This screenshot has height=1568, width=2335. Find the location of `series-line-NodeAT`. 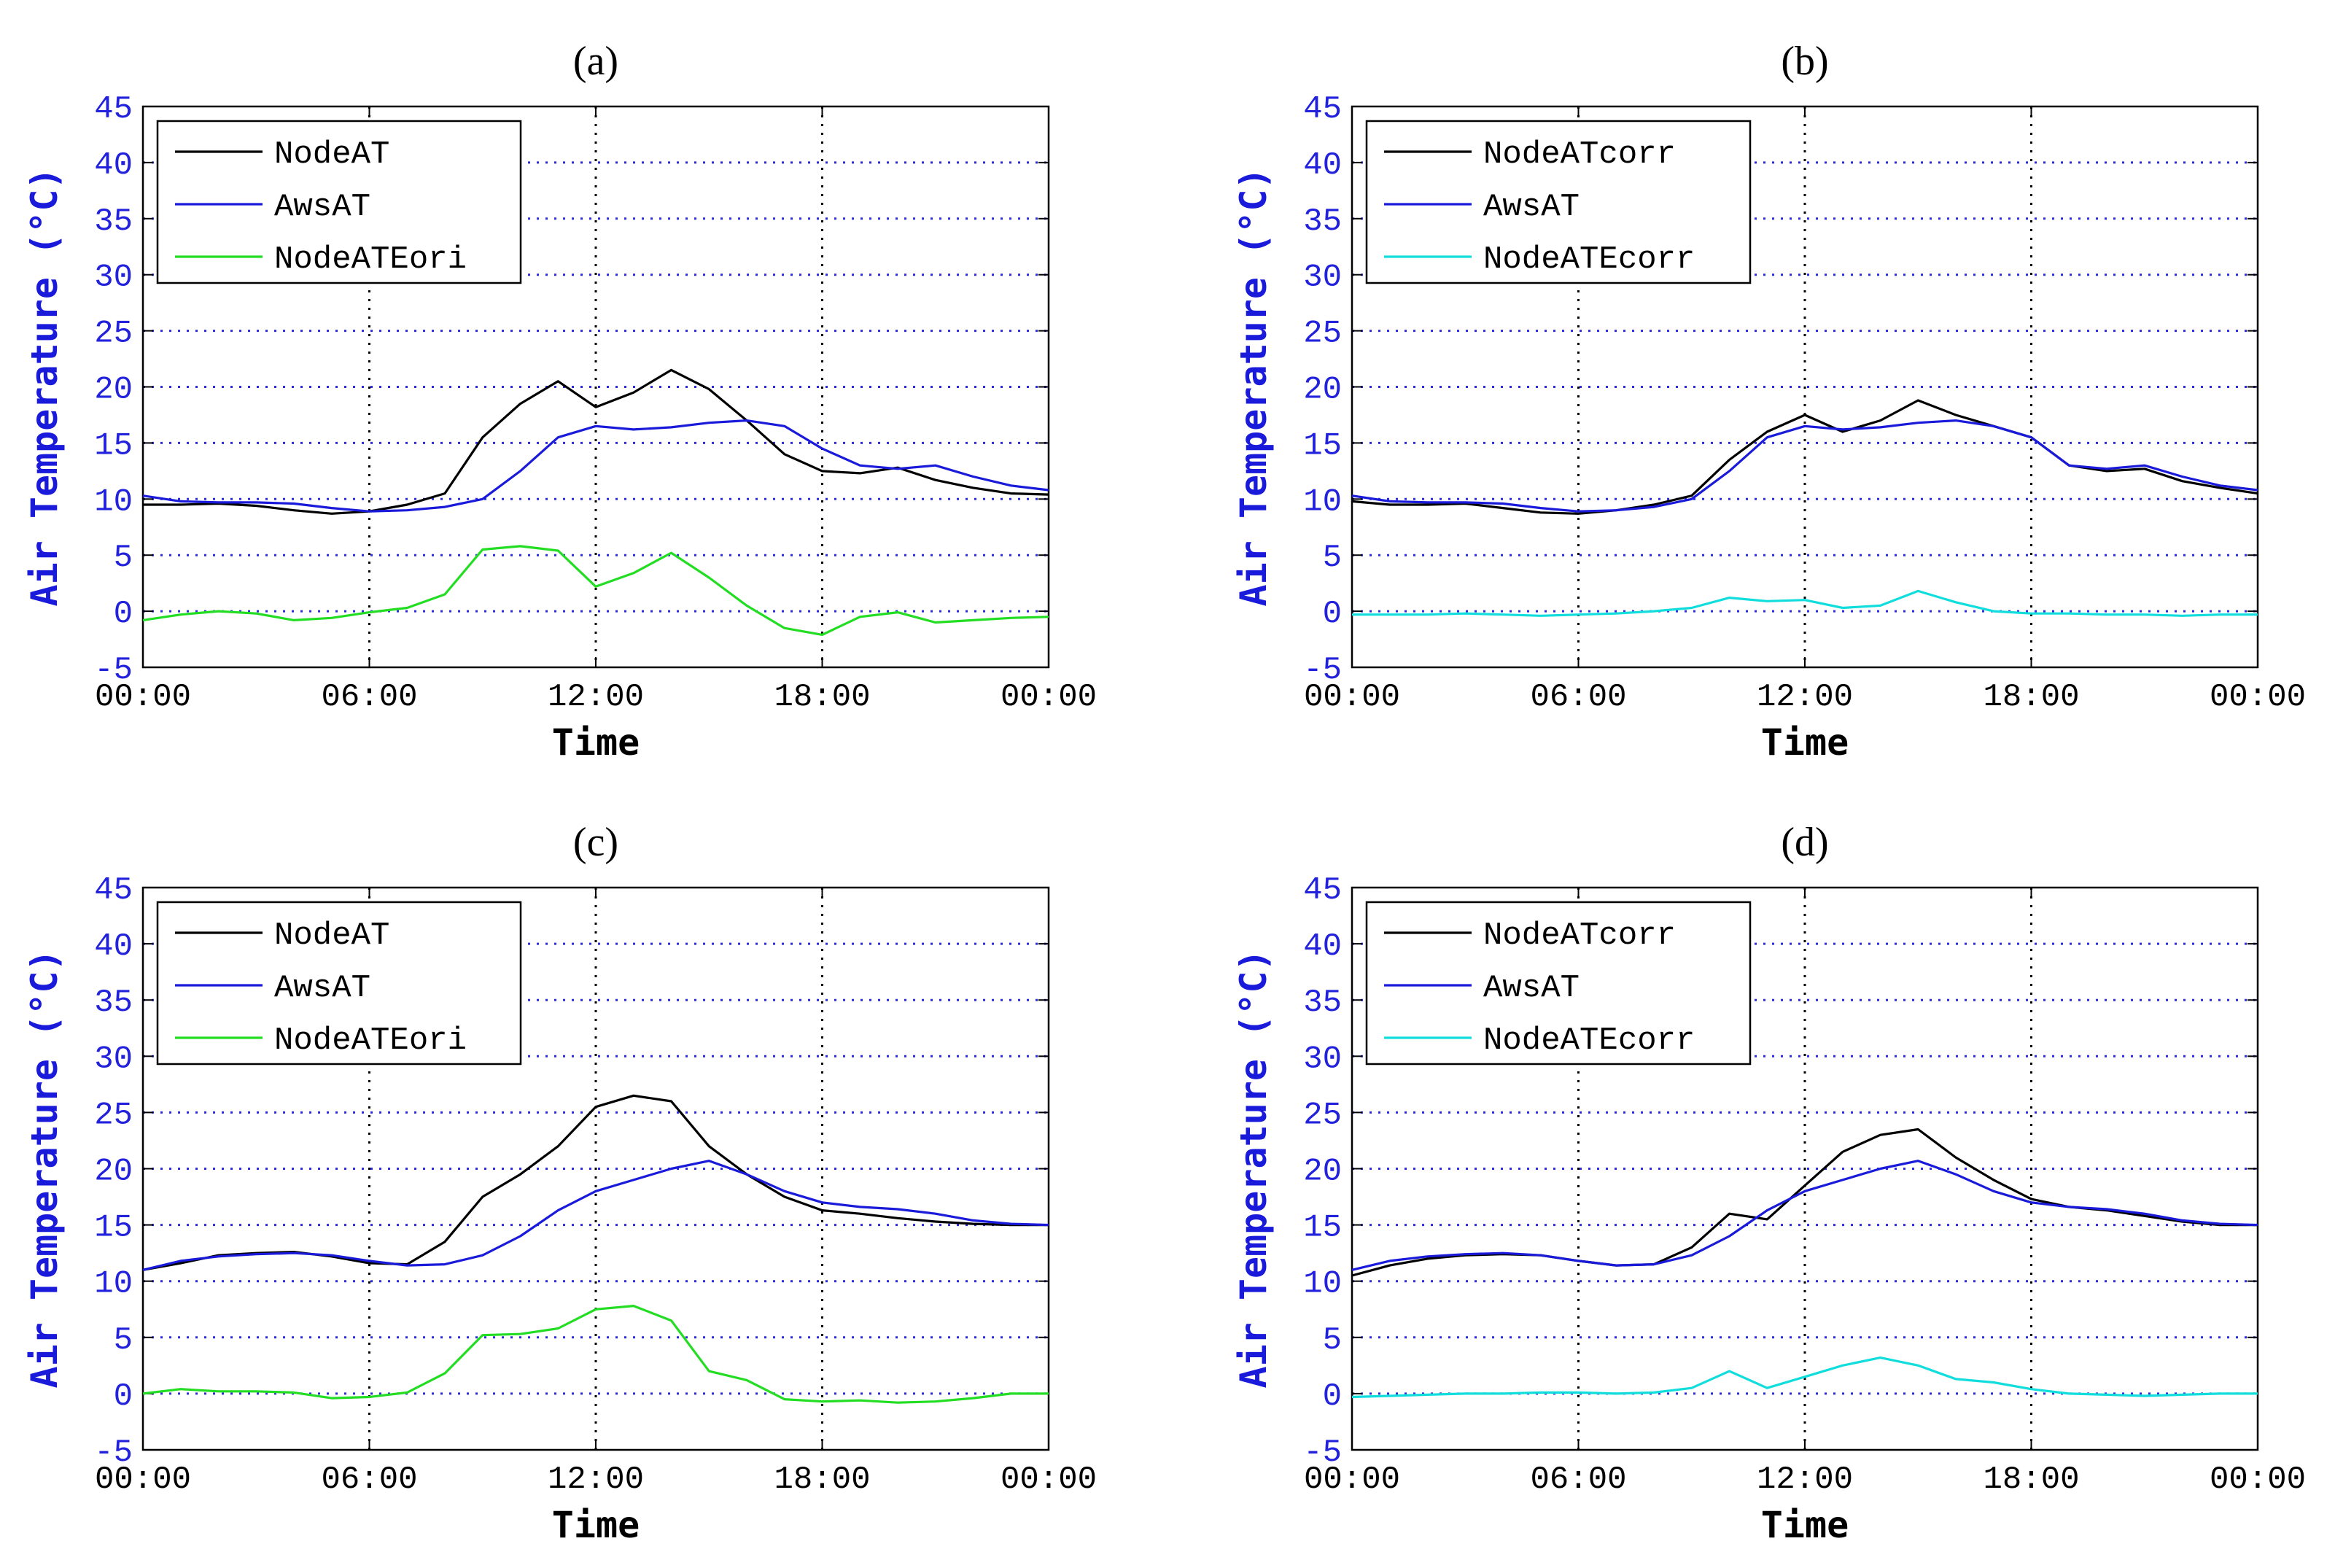

series-line-NodeAT is located at coordinates (595, 1182).